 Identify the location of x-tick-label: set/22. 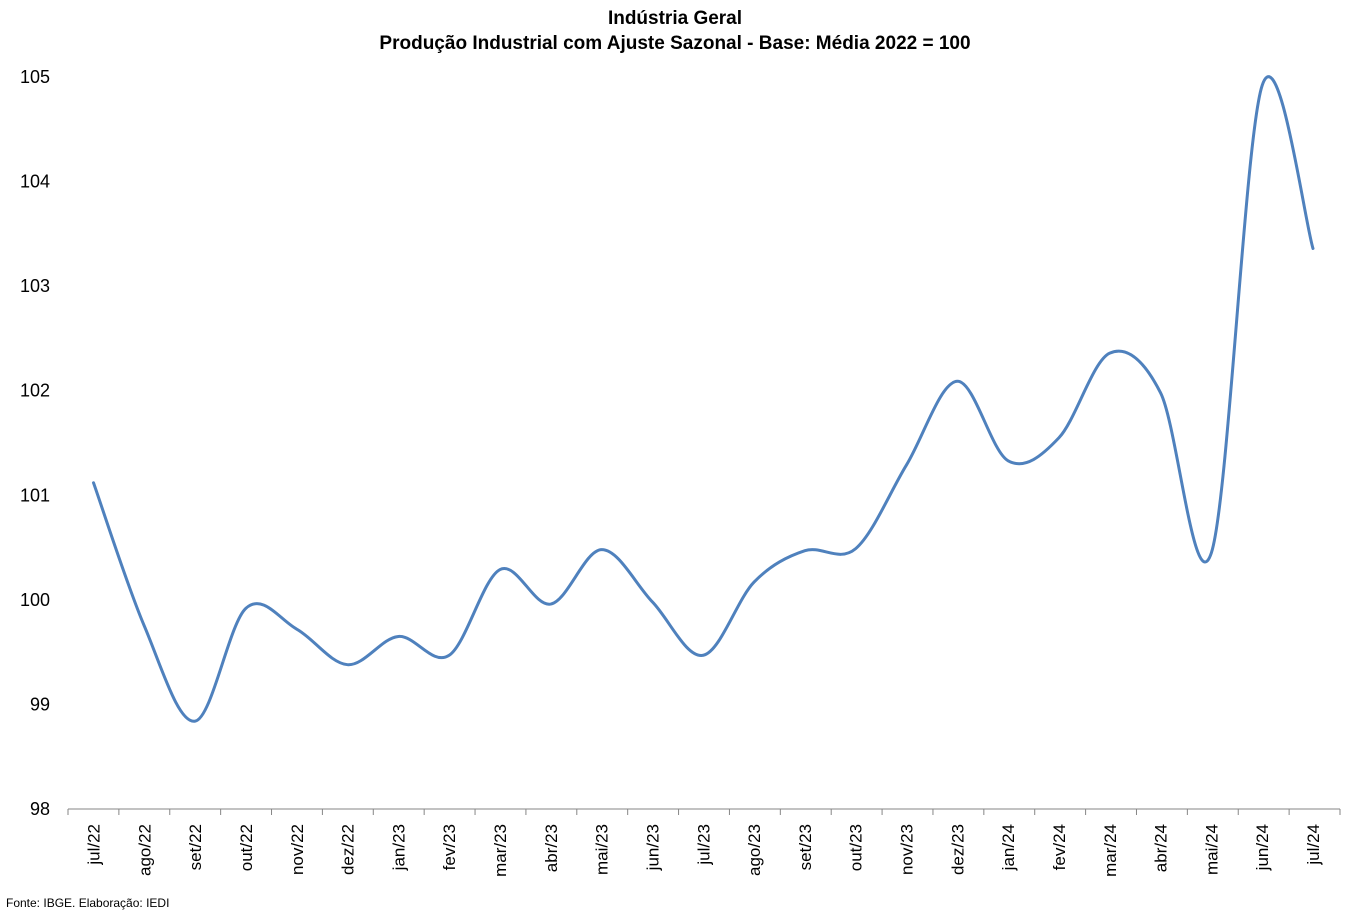
(195, 847).